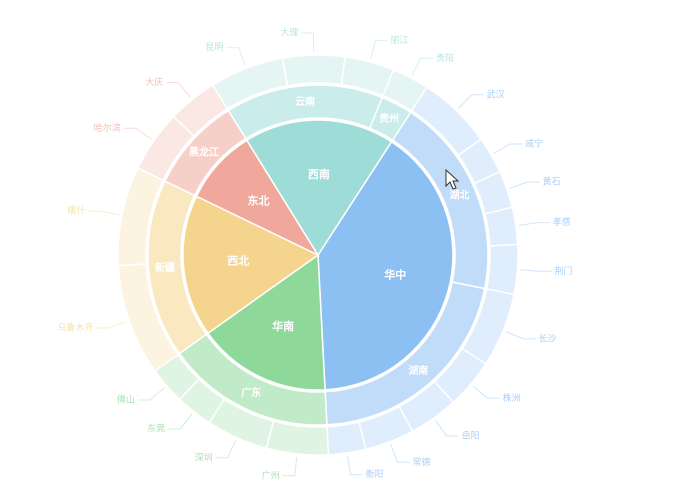  I want to click on segment-label: 新疆, so click(165, 267).